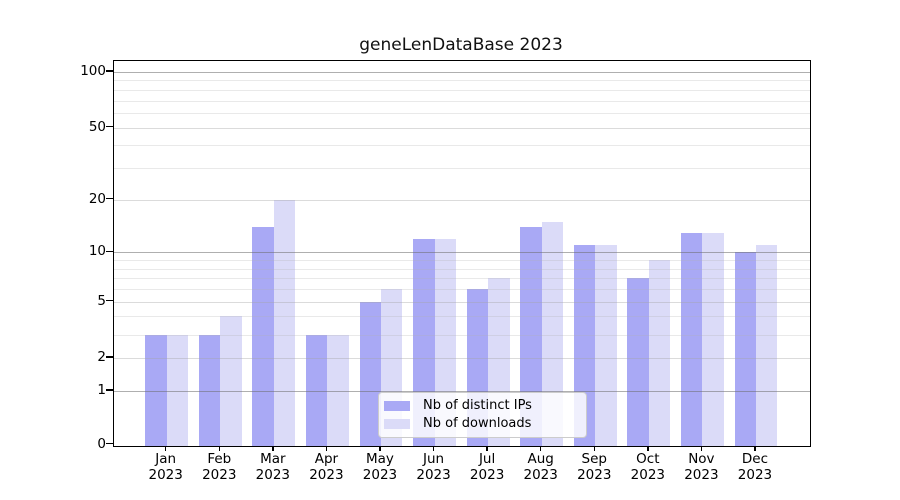 Image resolution: width=900 pixels, height=500 pixels. What do you see at coordinates (101, 390) in the screenshot?
I see `y-tick-label: 1` at bounding box center [101, 390].